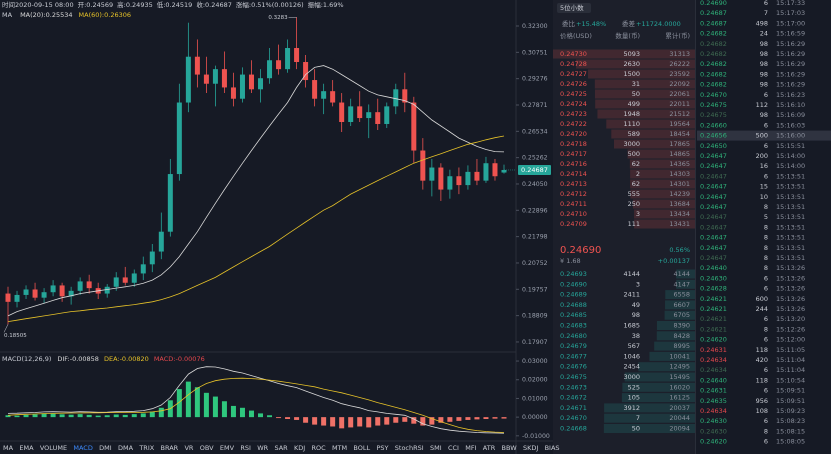 The width and height of the screenshot is (831, 454). What do you see at coordinates (790, 115) in the screenshot?
I see `trade-time: 15:16:09` at bounding box center [790, 115].